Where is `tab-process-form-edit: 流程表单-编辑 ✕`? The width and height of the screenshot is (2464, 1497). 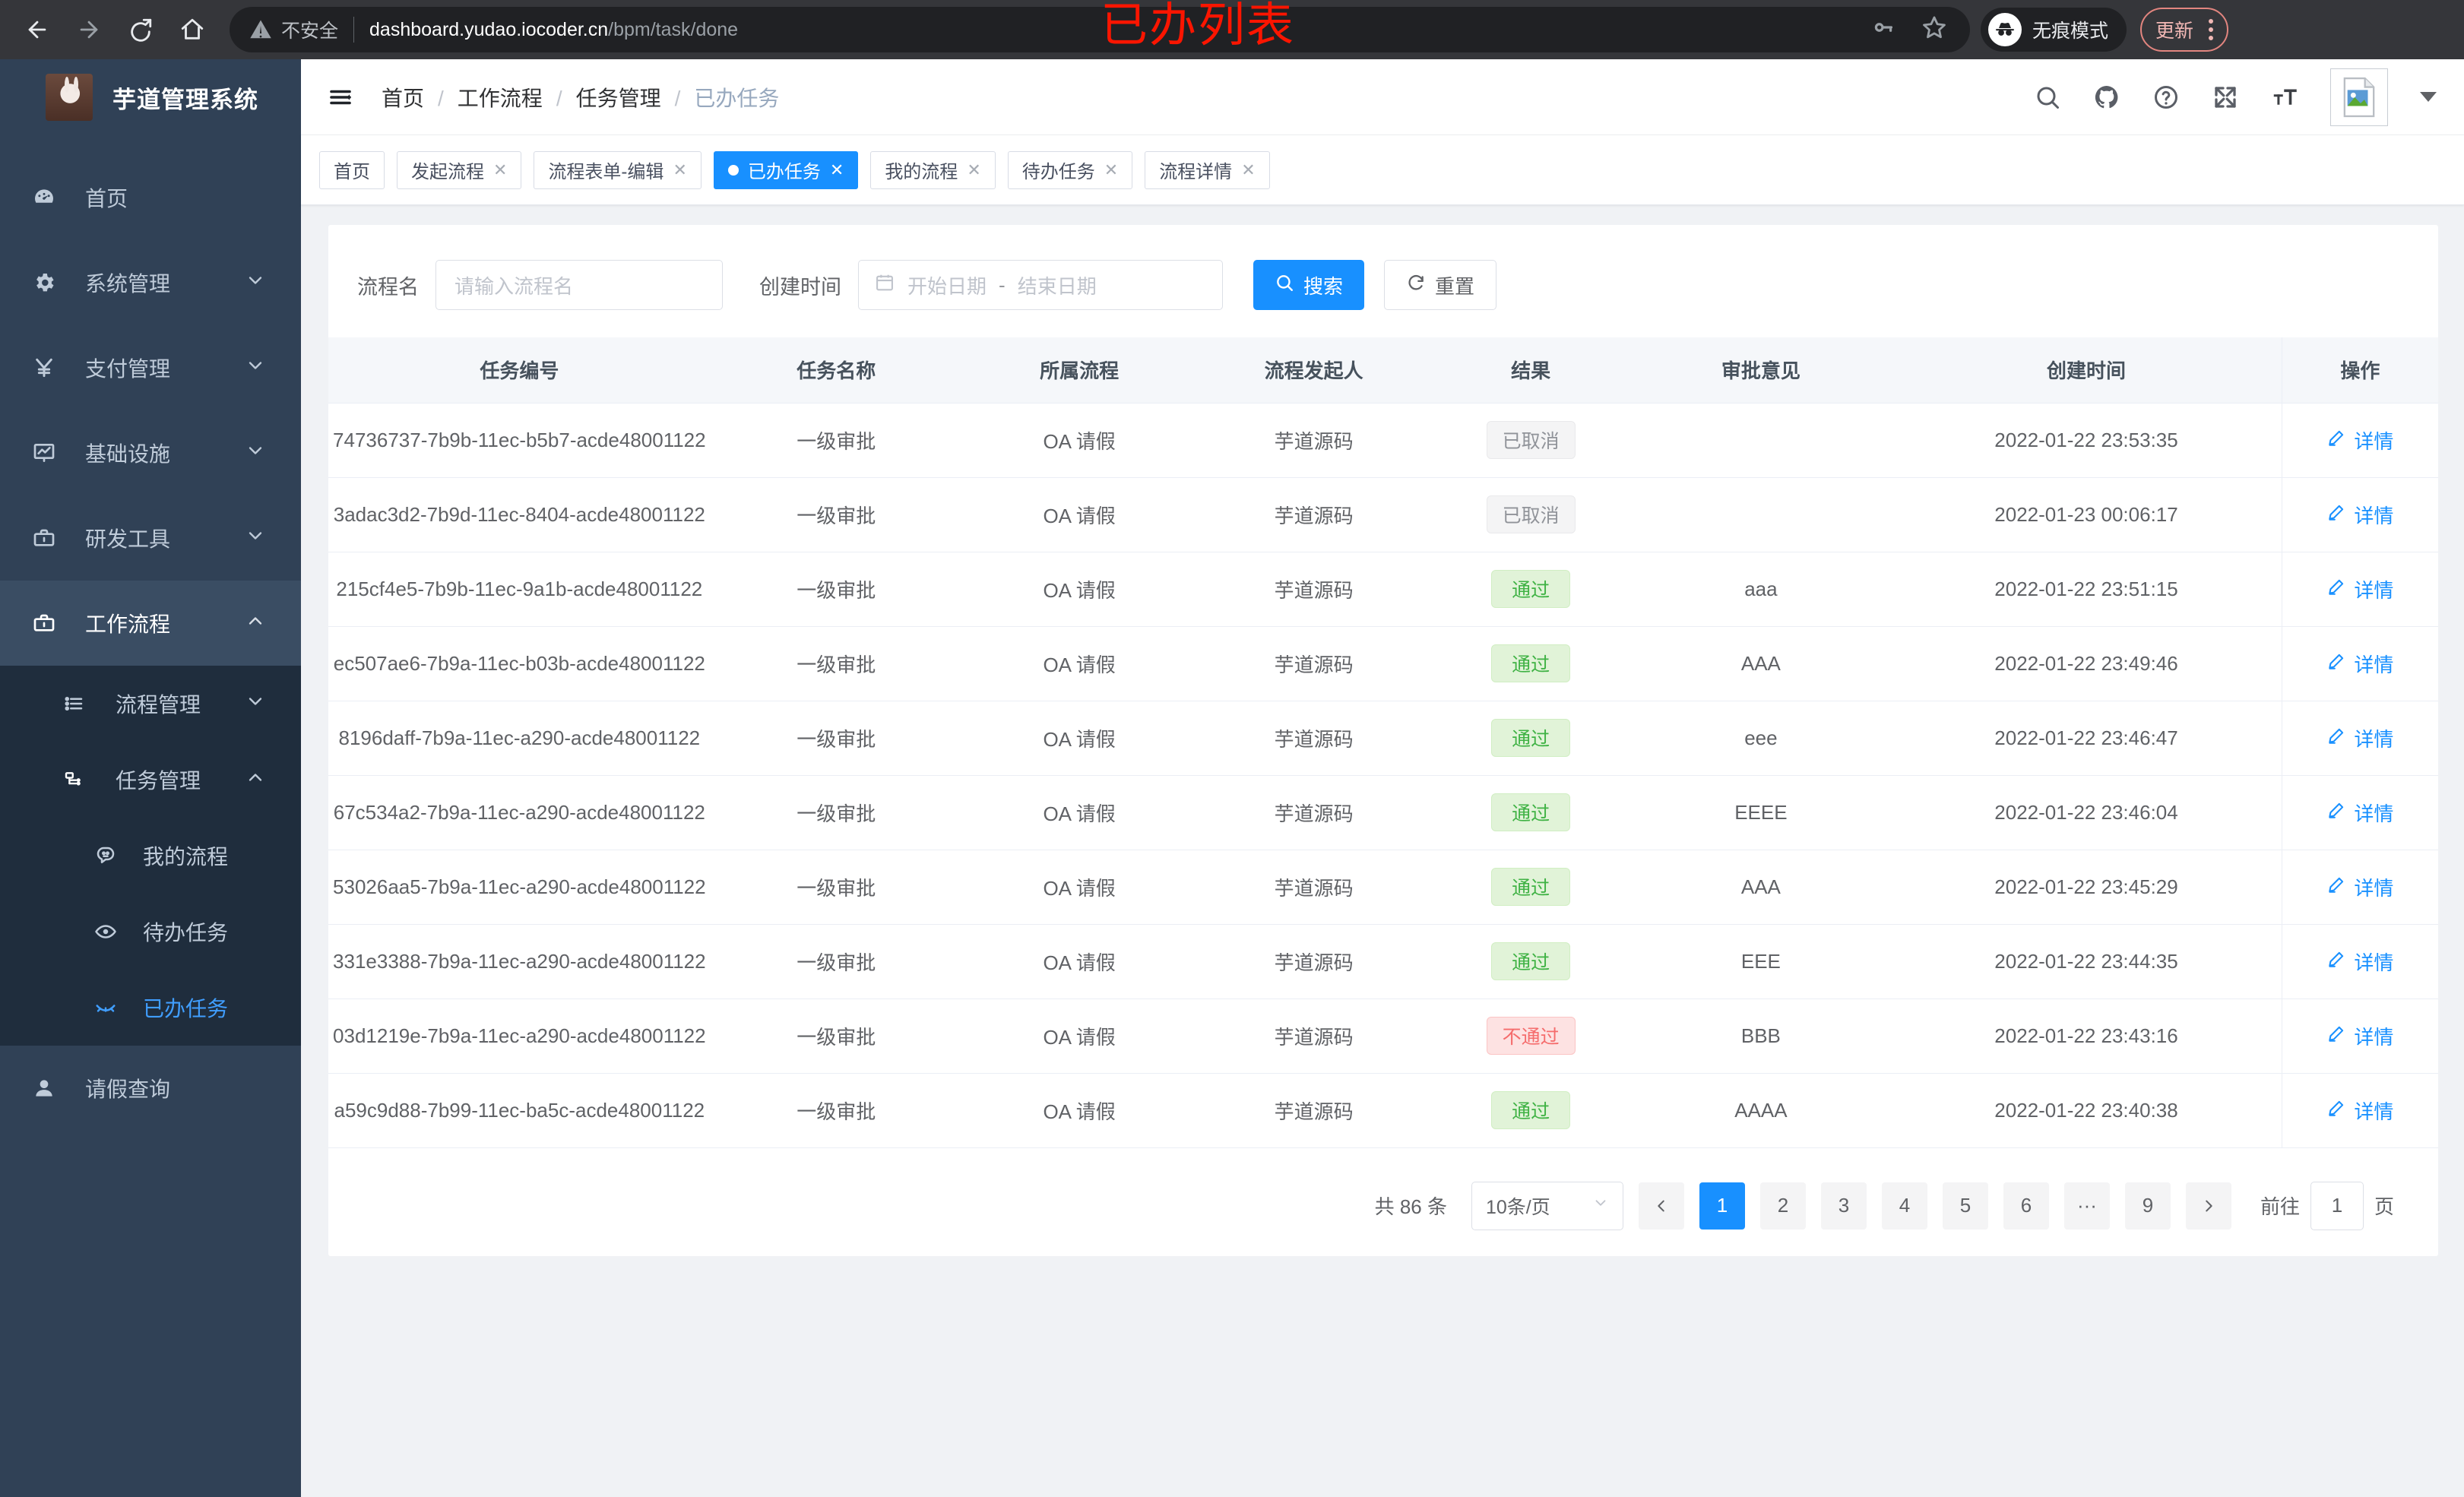 tab-process-form-edit: 流程表单-编辑 ✕ is located at coordinates (618, 169).